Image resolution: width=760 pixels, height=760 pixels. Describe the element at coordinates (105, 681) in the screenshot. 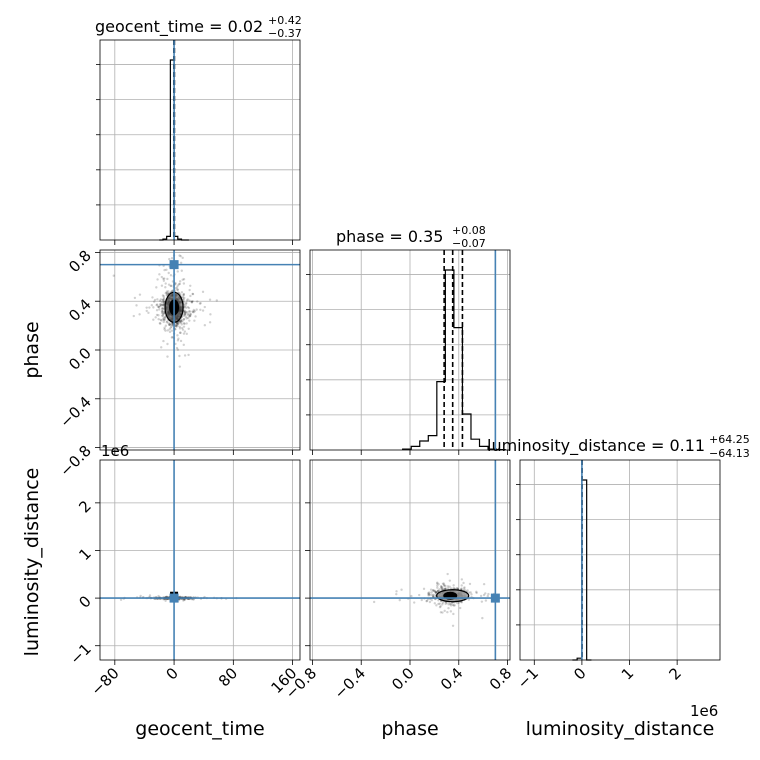

I see `x-tick-label-geocent_time: −80` at that location.